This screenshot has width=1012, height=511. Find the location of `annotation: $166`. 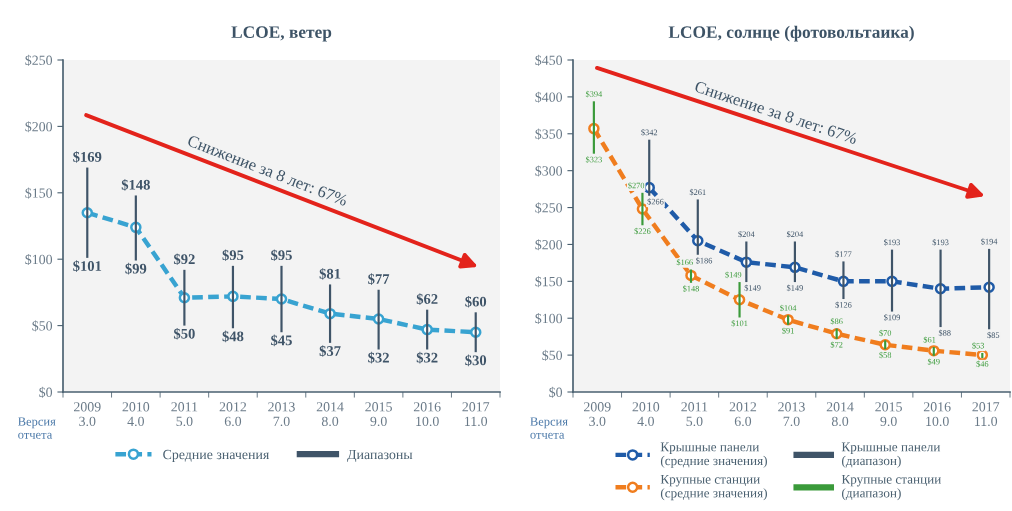

annotation: $166 is located at coordinates (684, 262).